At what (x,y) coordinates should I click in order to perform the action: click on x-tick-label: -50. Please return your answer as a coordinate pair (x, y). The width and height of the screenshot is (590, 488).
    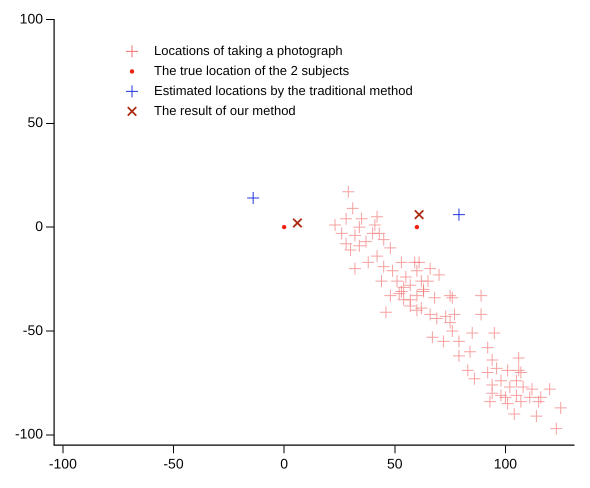
    Looking at the image, I should click on (173, 463).